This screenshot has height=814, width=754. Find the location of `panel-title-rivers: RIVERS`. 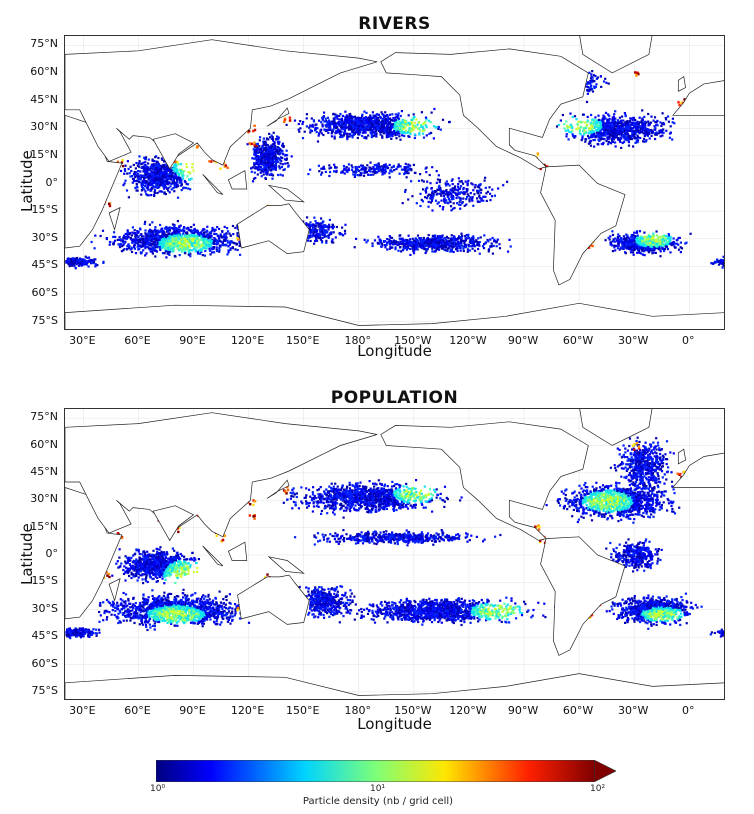

panel-title-rivers: RIVERS is located at coordinates (394, 24).